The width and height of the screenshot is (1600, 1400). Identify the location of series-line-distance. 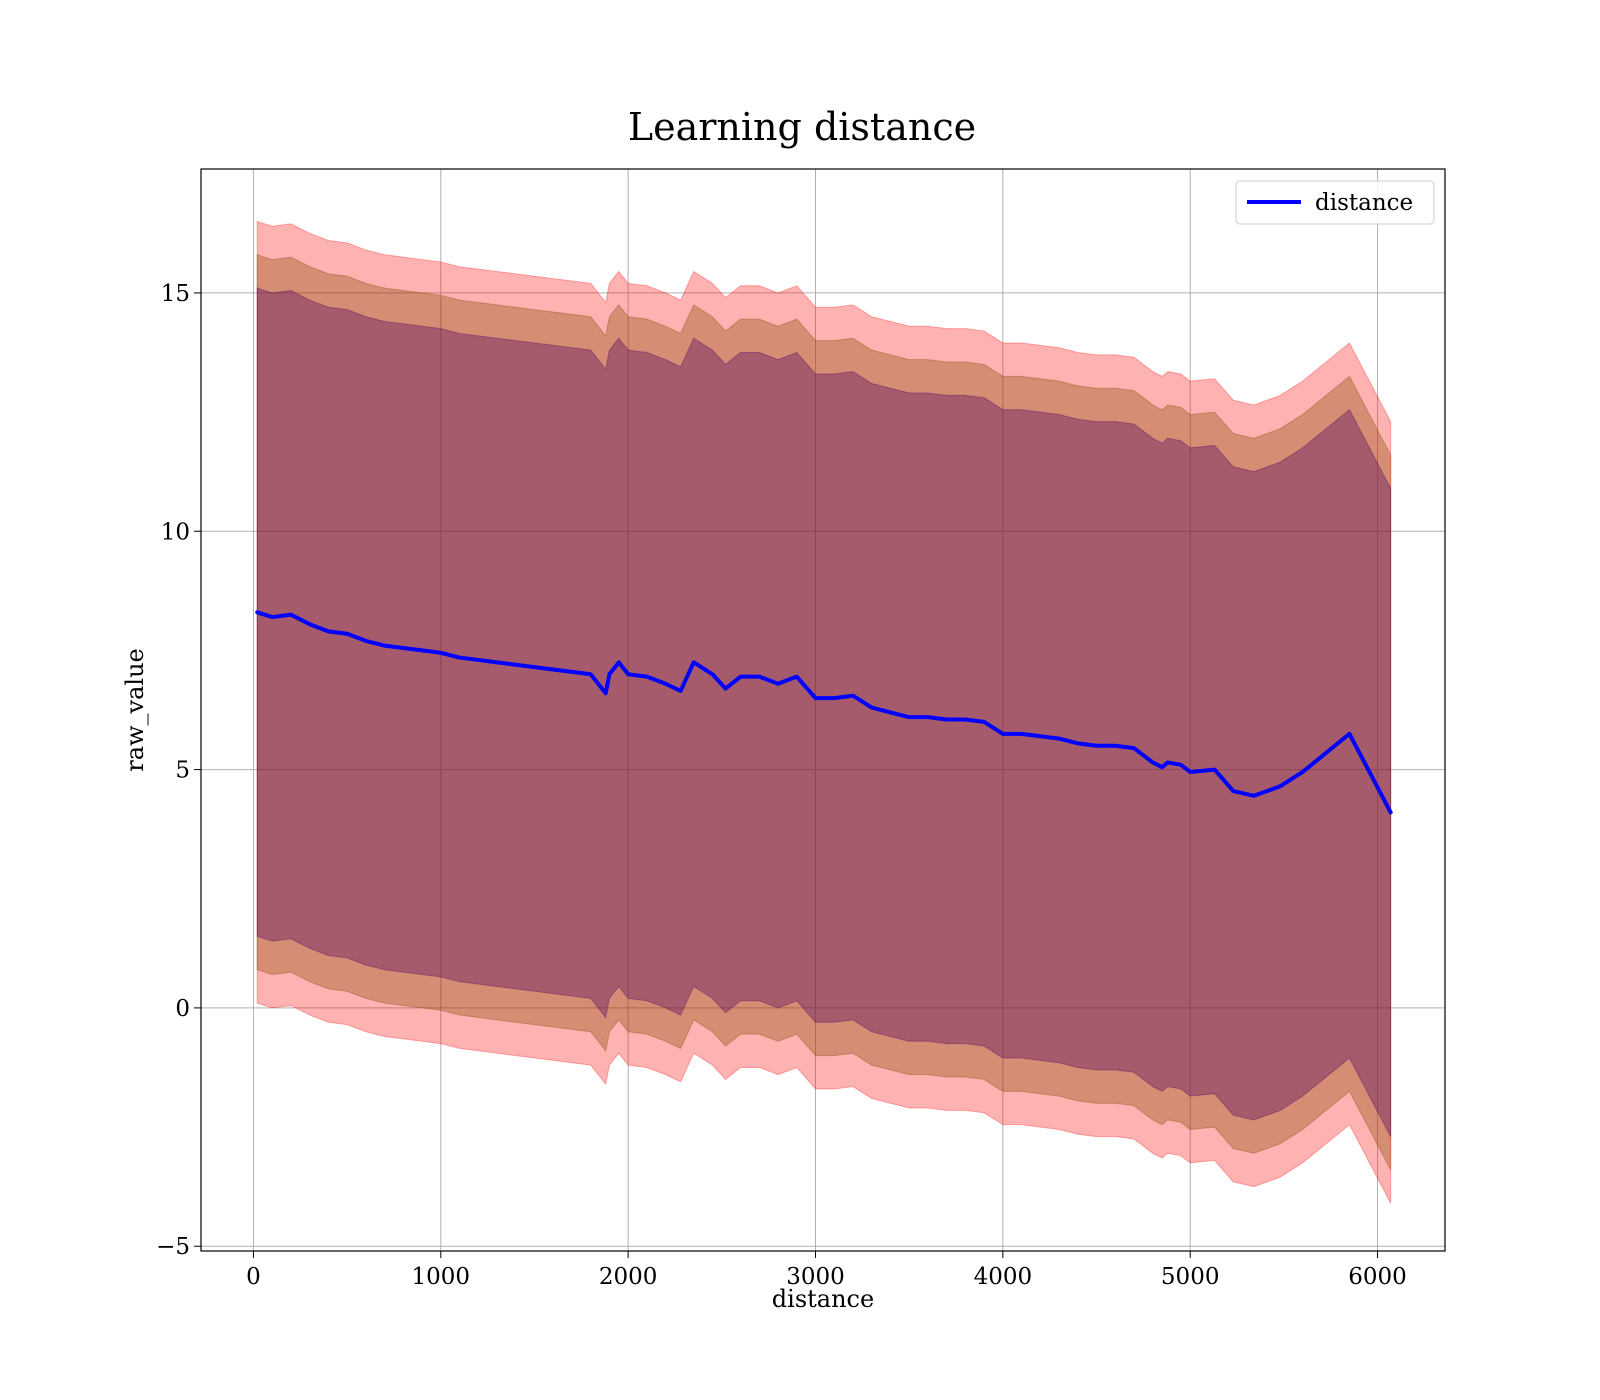
(824, 712).